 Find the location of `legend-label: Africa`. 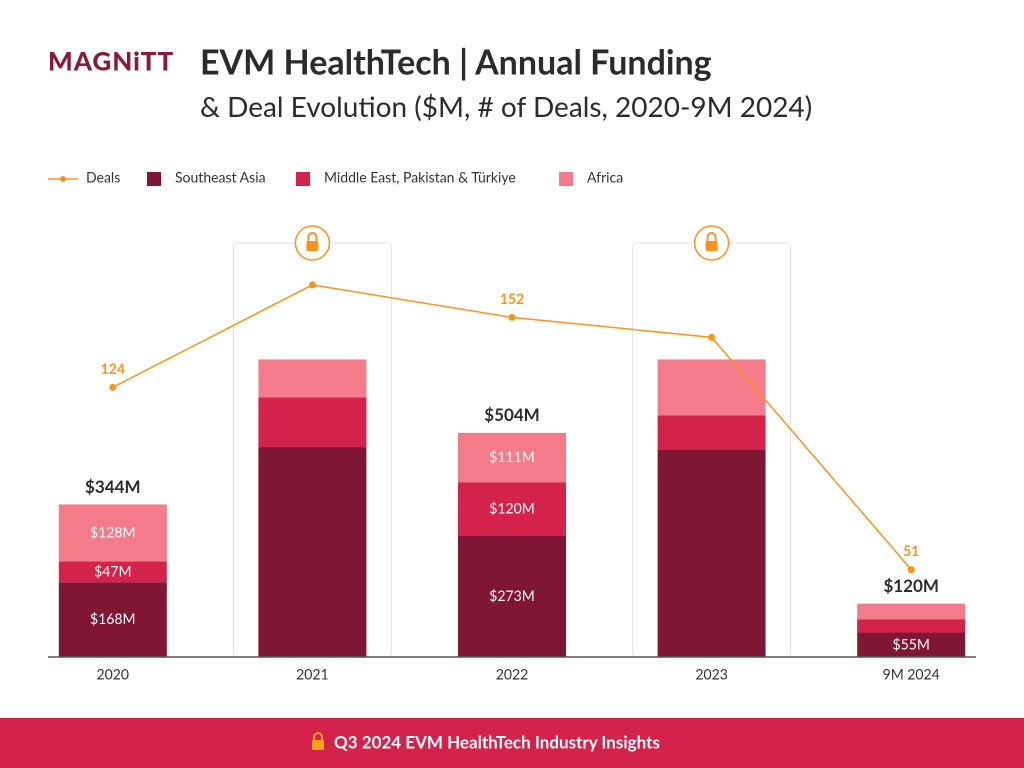

legend-label: Africa is located at coordinates (605, 177).